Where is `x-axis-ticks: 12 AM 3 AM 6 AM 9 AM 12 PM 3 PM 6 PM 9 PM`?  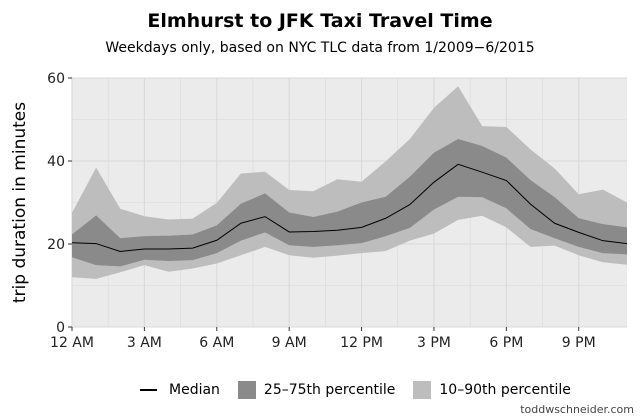
x-axis-ticks: 12 AM 3 AM 6 AM 9 AM 12 PM 3 PM 6 PM 9 PM is located at coordinates (323, 339).